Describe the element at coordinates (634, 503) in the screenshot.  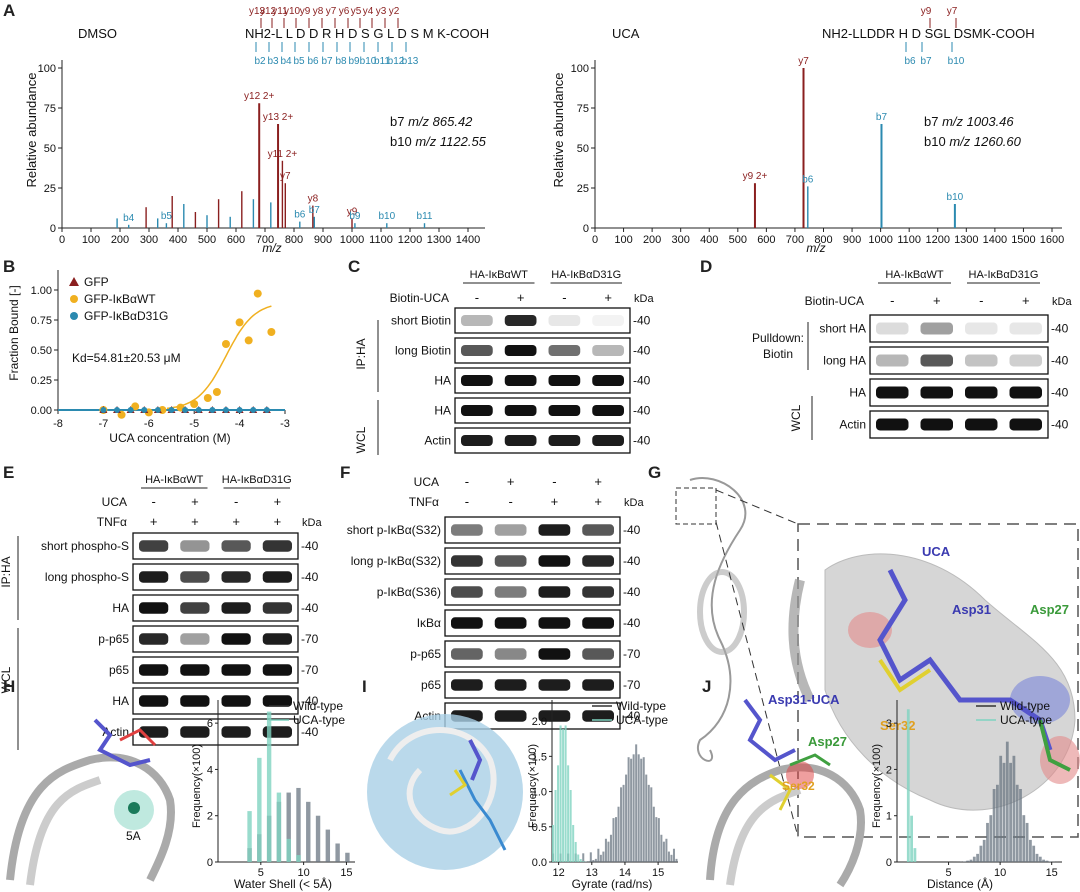
I see `blot-kda: kDa` at that location.